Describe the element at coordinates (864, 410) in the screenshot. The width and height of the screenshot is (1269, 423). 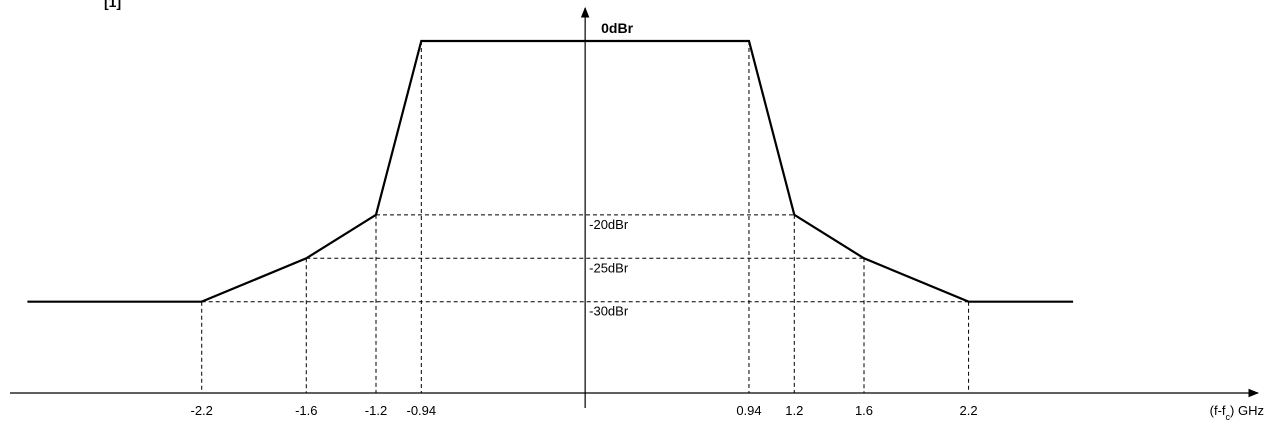
I see `x-tick-label: 1.6` at that location.